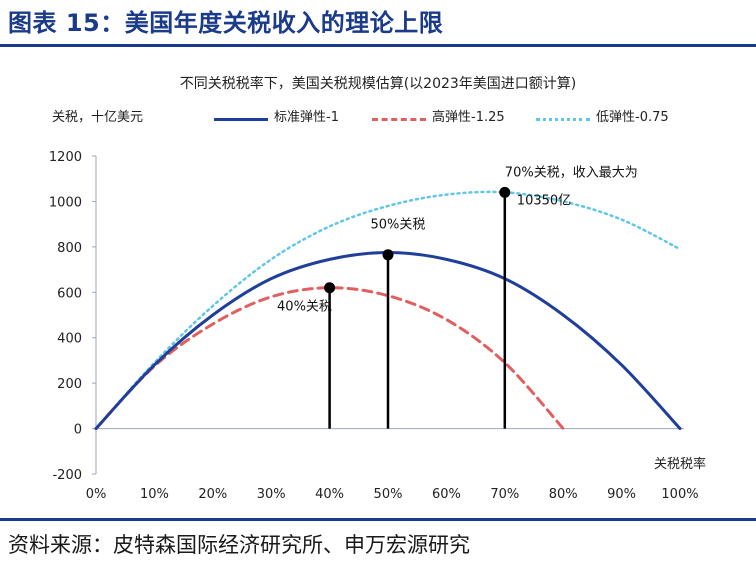 This screenshot has height=572, width=756. Describe the element at coordinates (621, 494) in the screenshot. I see `x-tick-label: 90%` at that location.